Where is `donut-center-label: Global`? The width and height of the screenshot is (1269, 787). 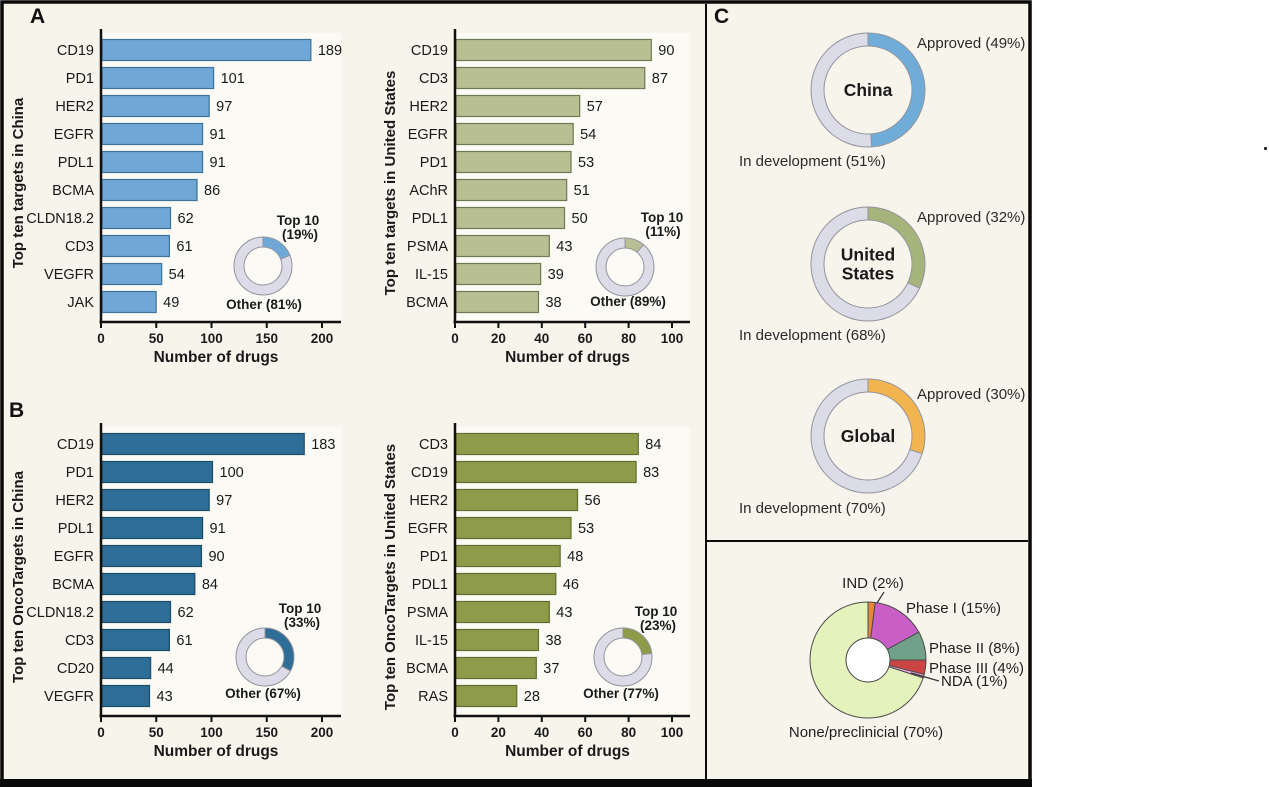
donut-center-label: Global is located at coordinates (868, 436).